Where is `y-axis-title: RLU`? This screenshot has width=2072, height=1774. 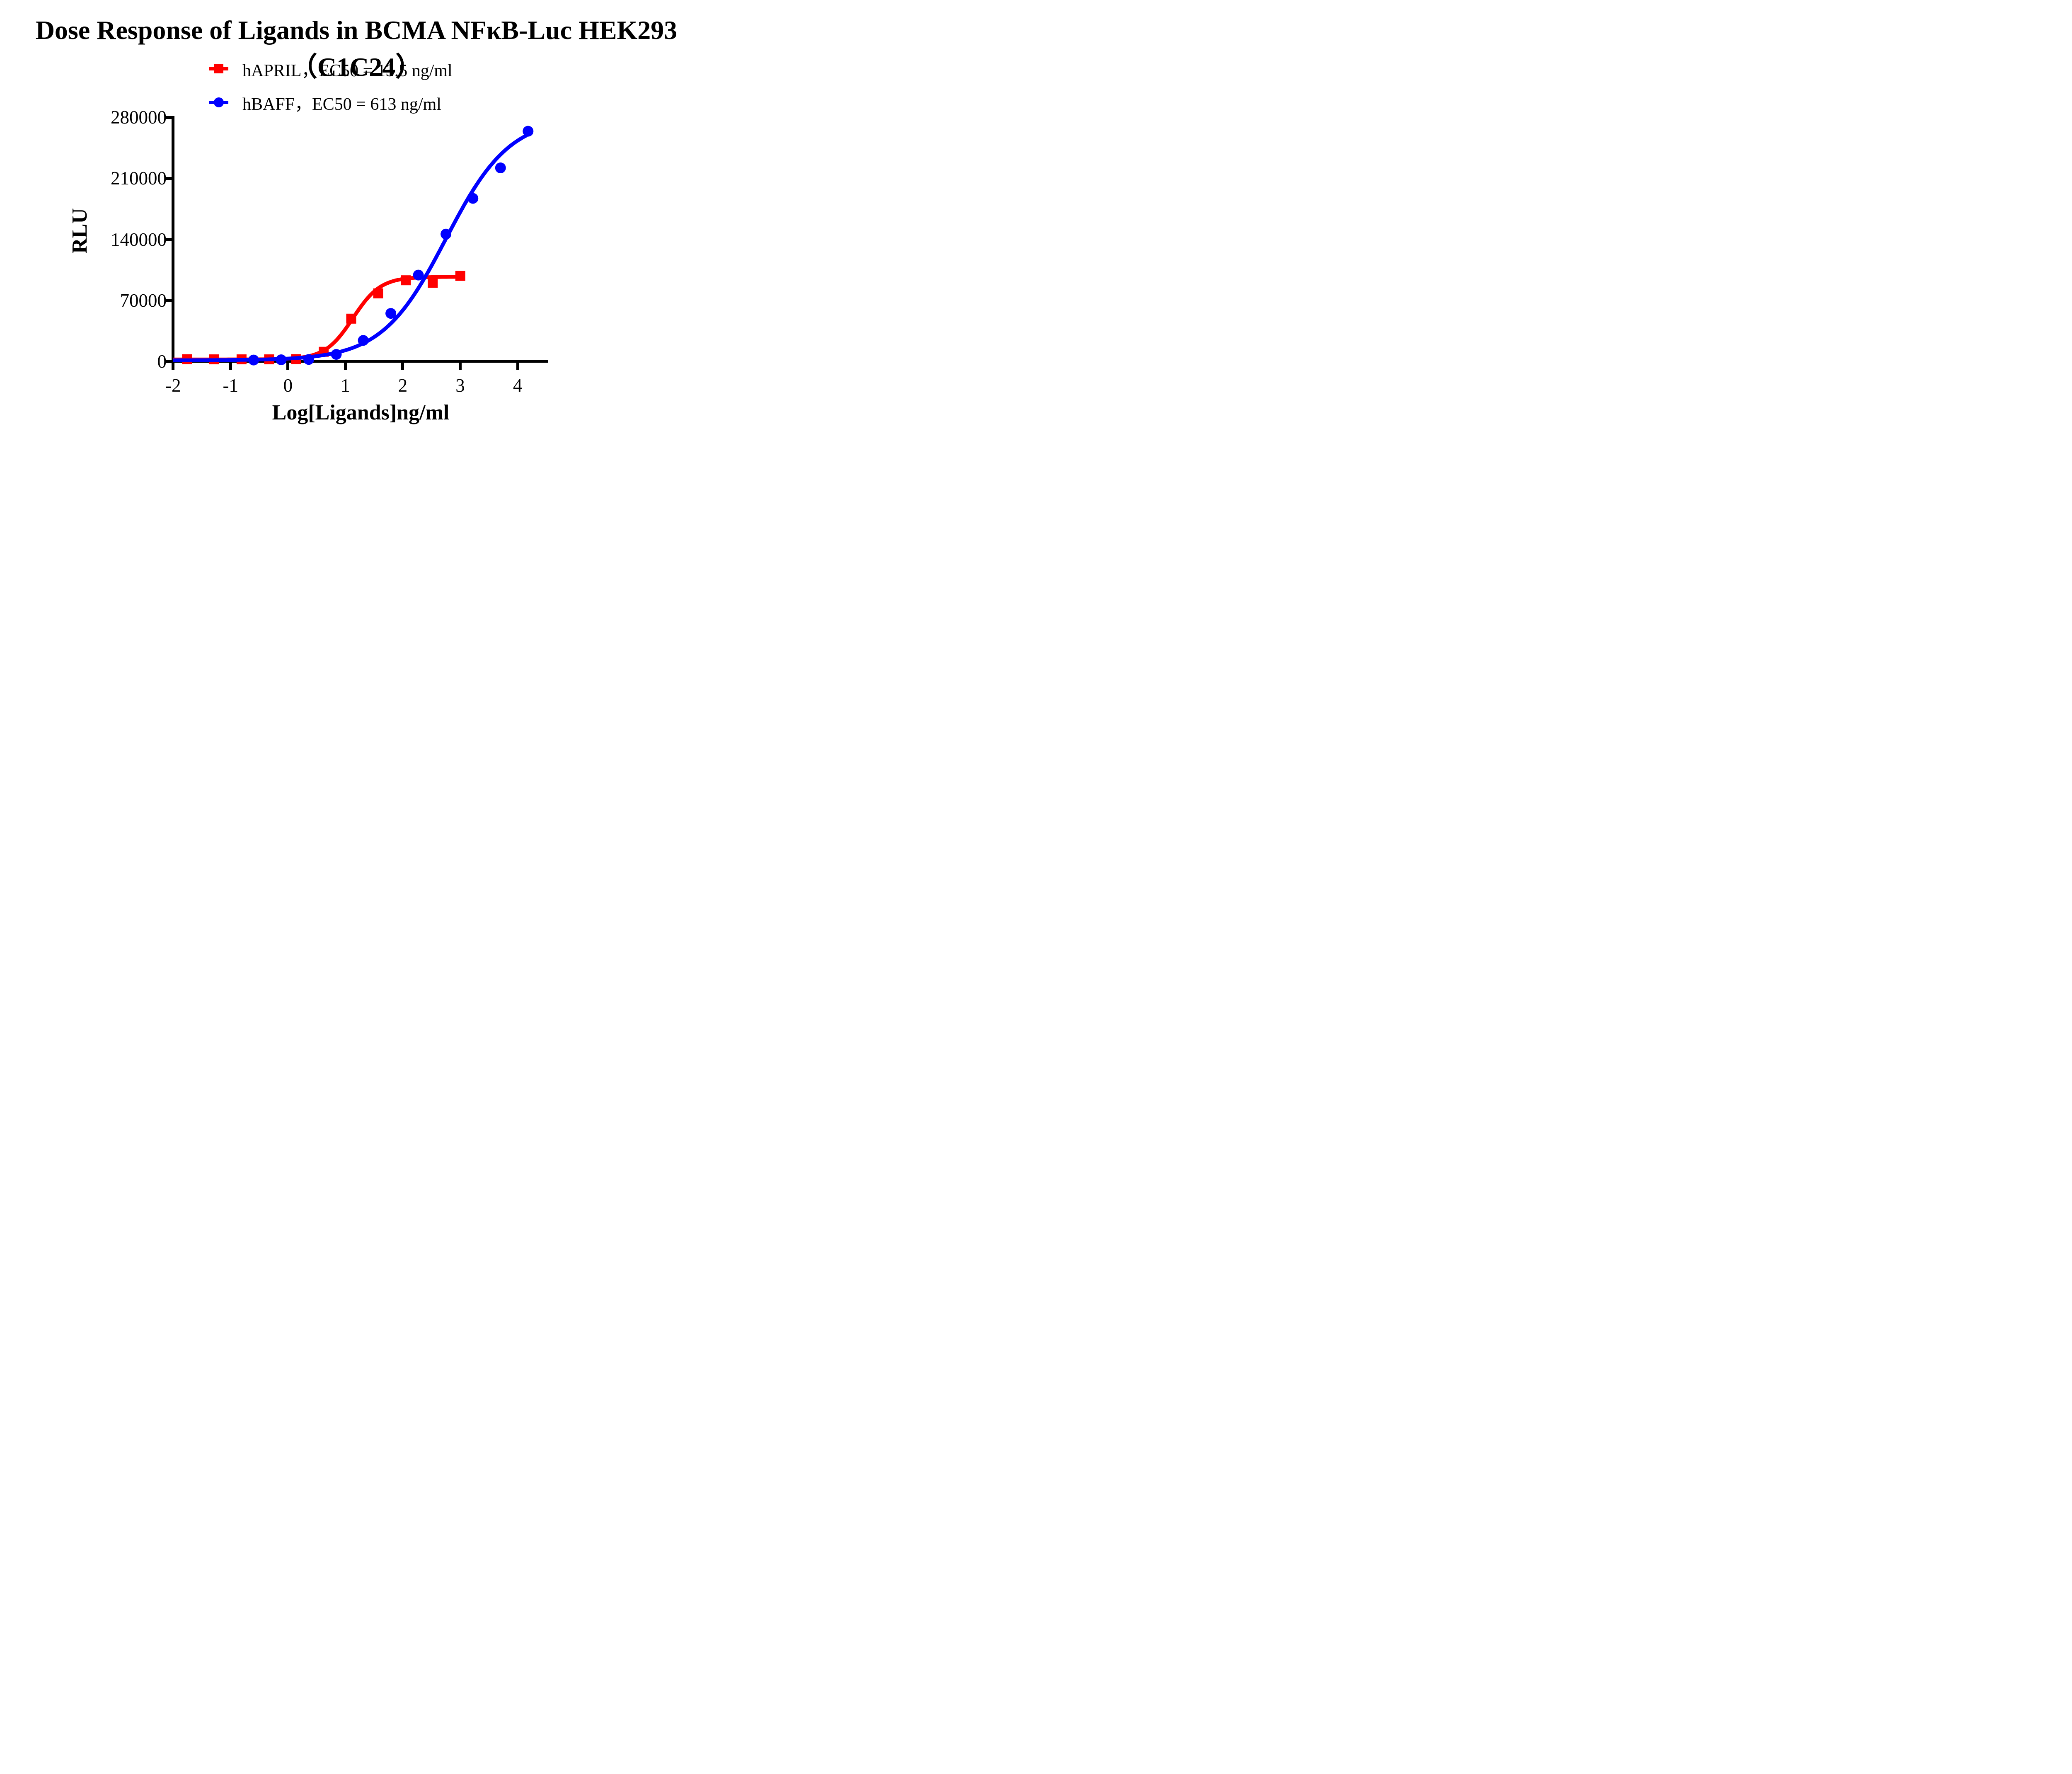
y-axis-title: RLU is located at coordinates (80, 231).